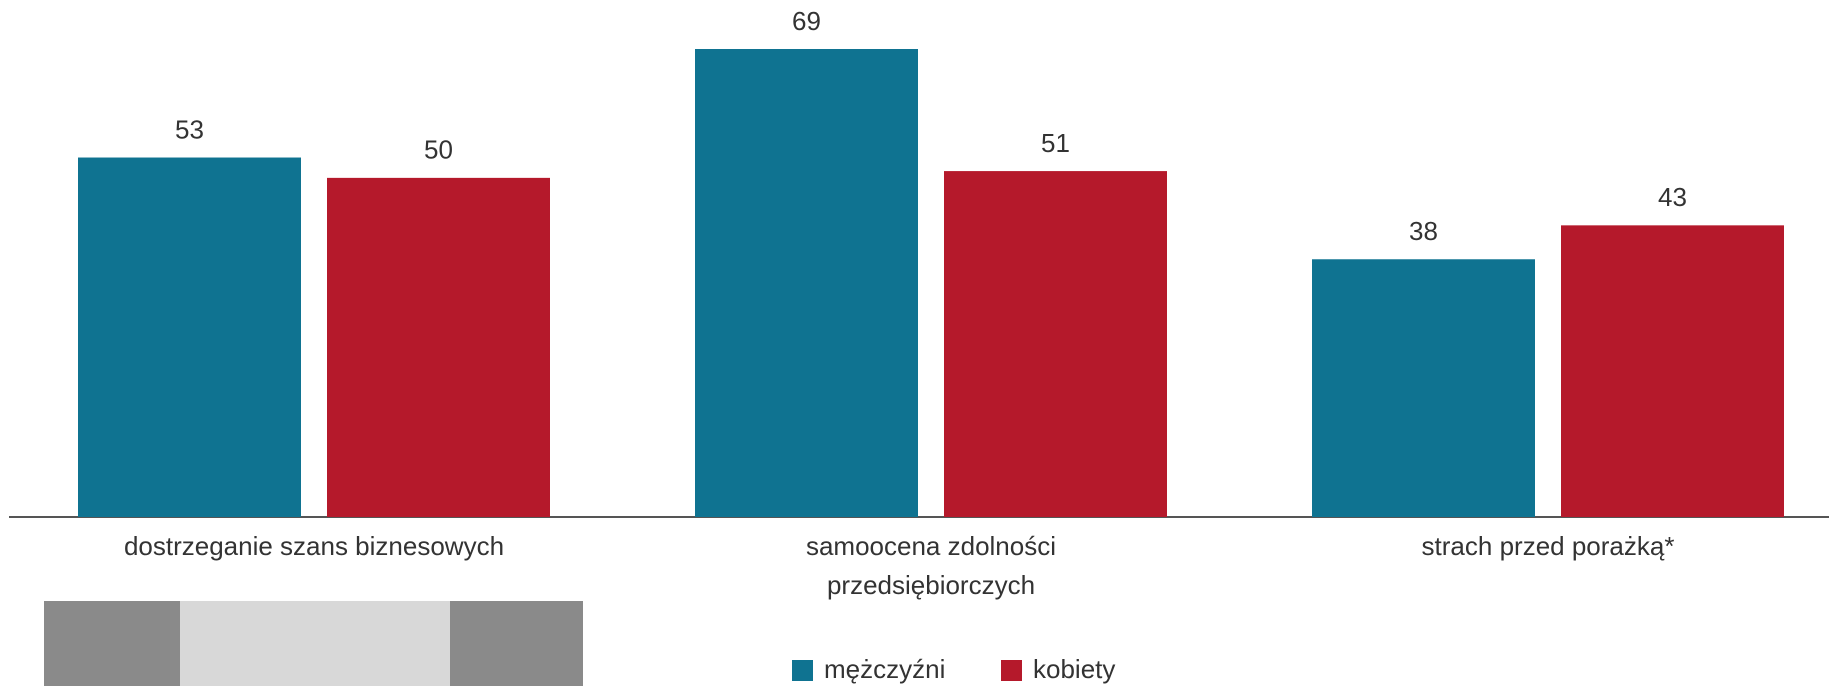 Image resolution: width=1829 pixels, height=686 pixels. I want to click on value-label: 43, so click(1672, 197).